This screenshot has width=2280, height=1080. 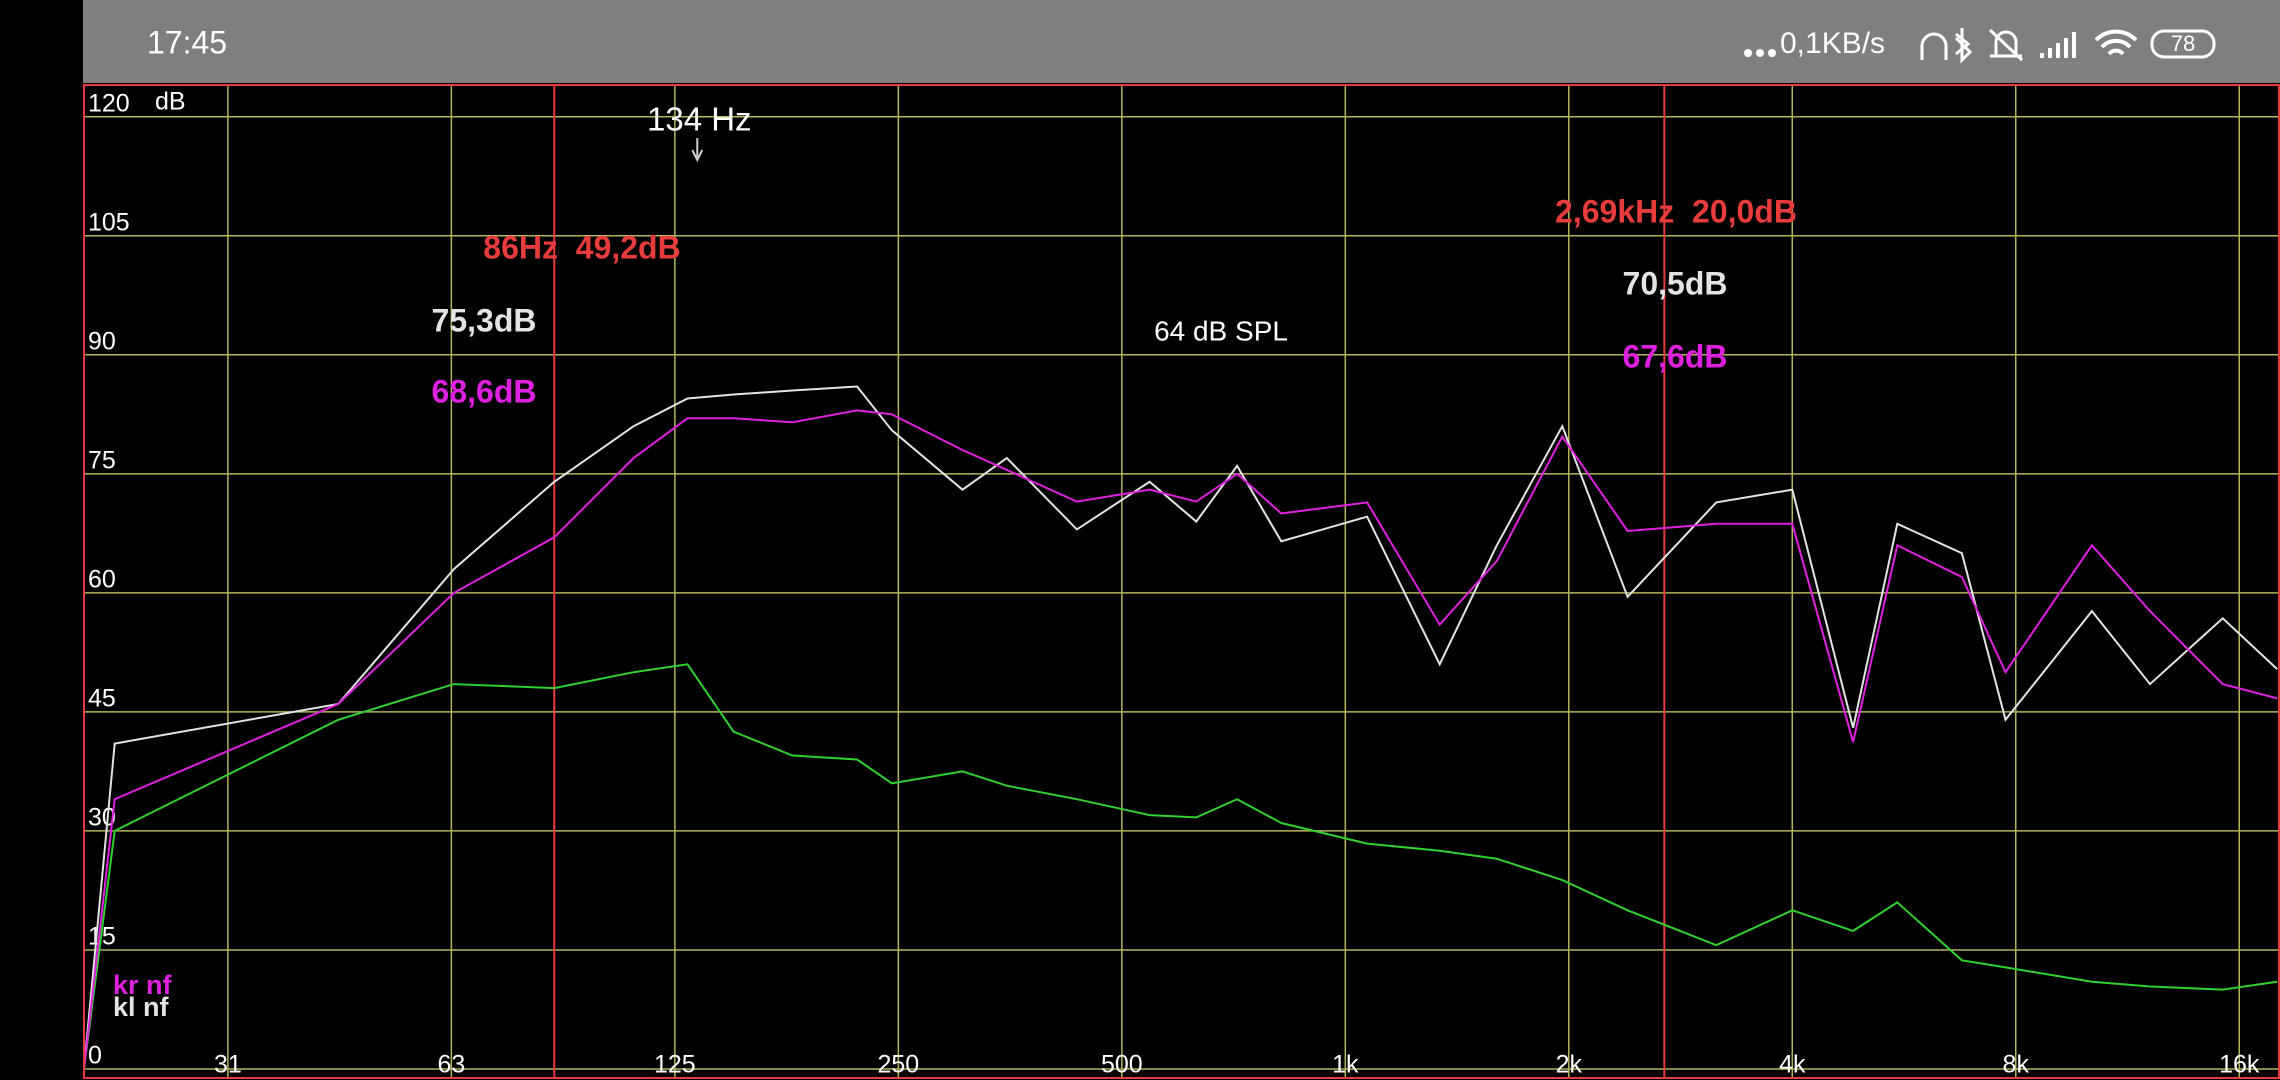 I want to click on peak-marker-label: 134 Hz, so click(x=699, y=119).